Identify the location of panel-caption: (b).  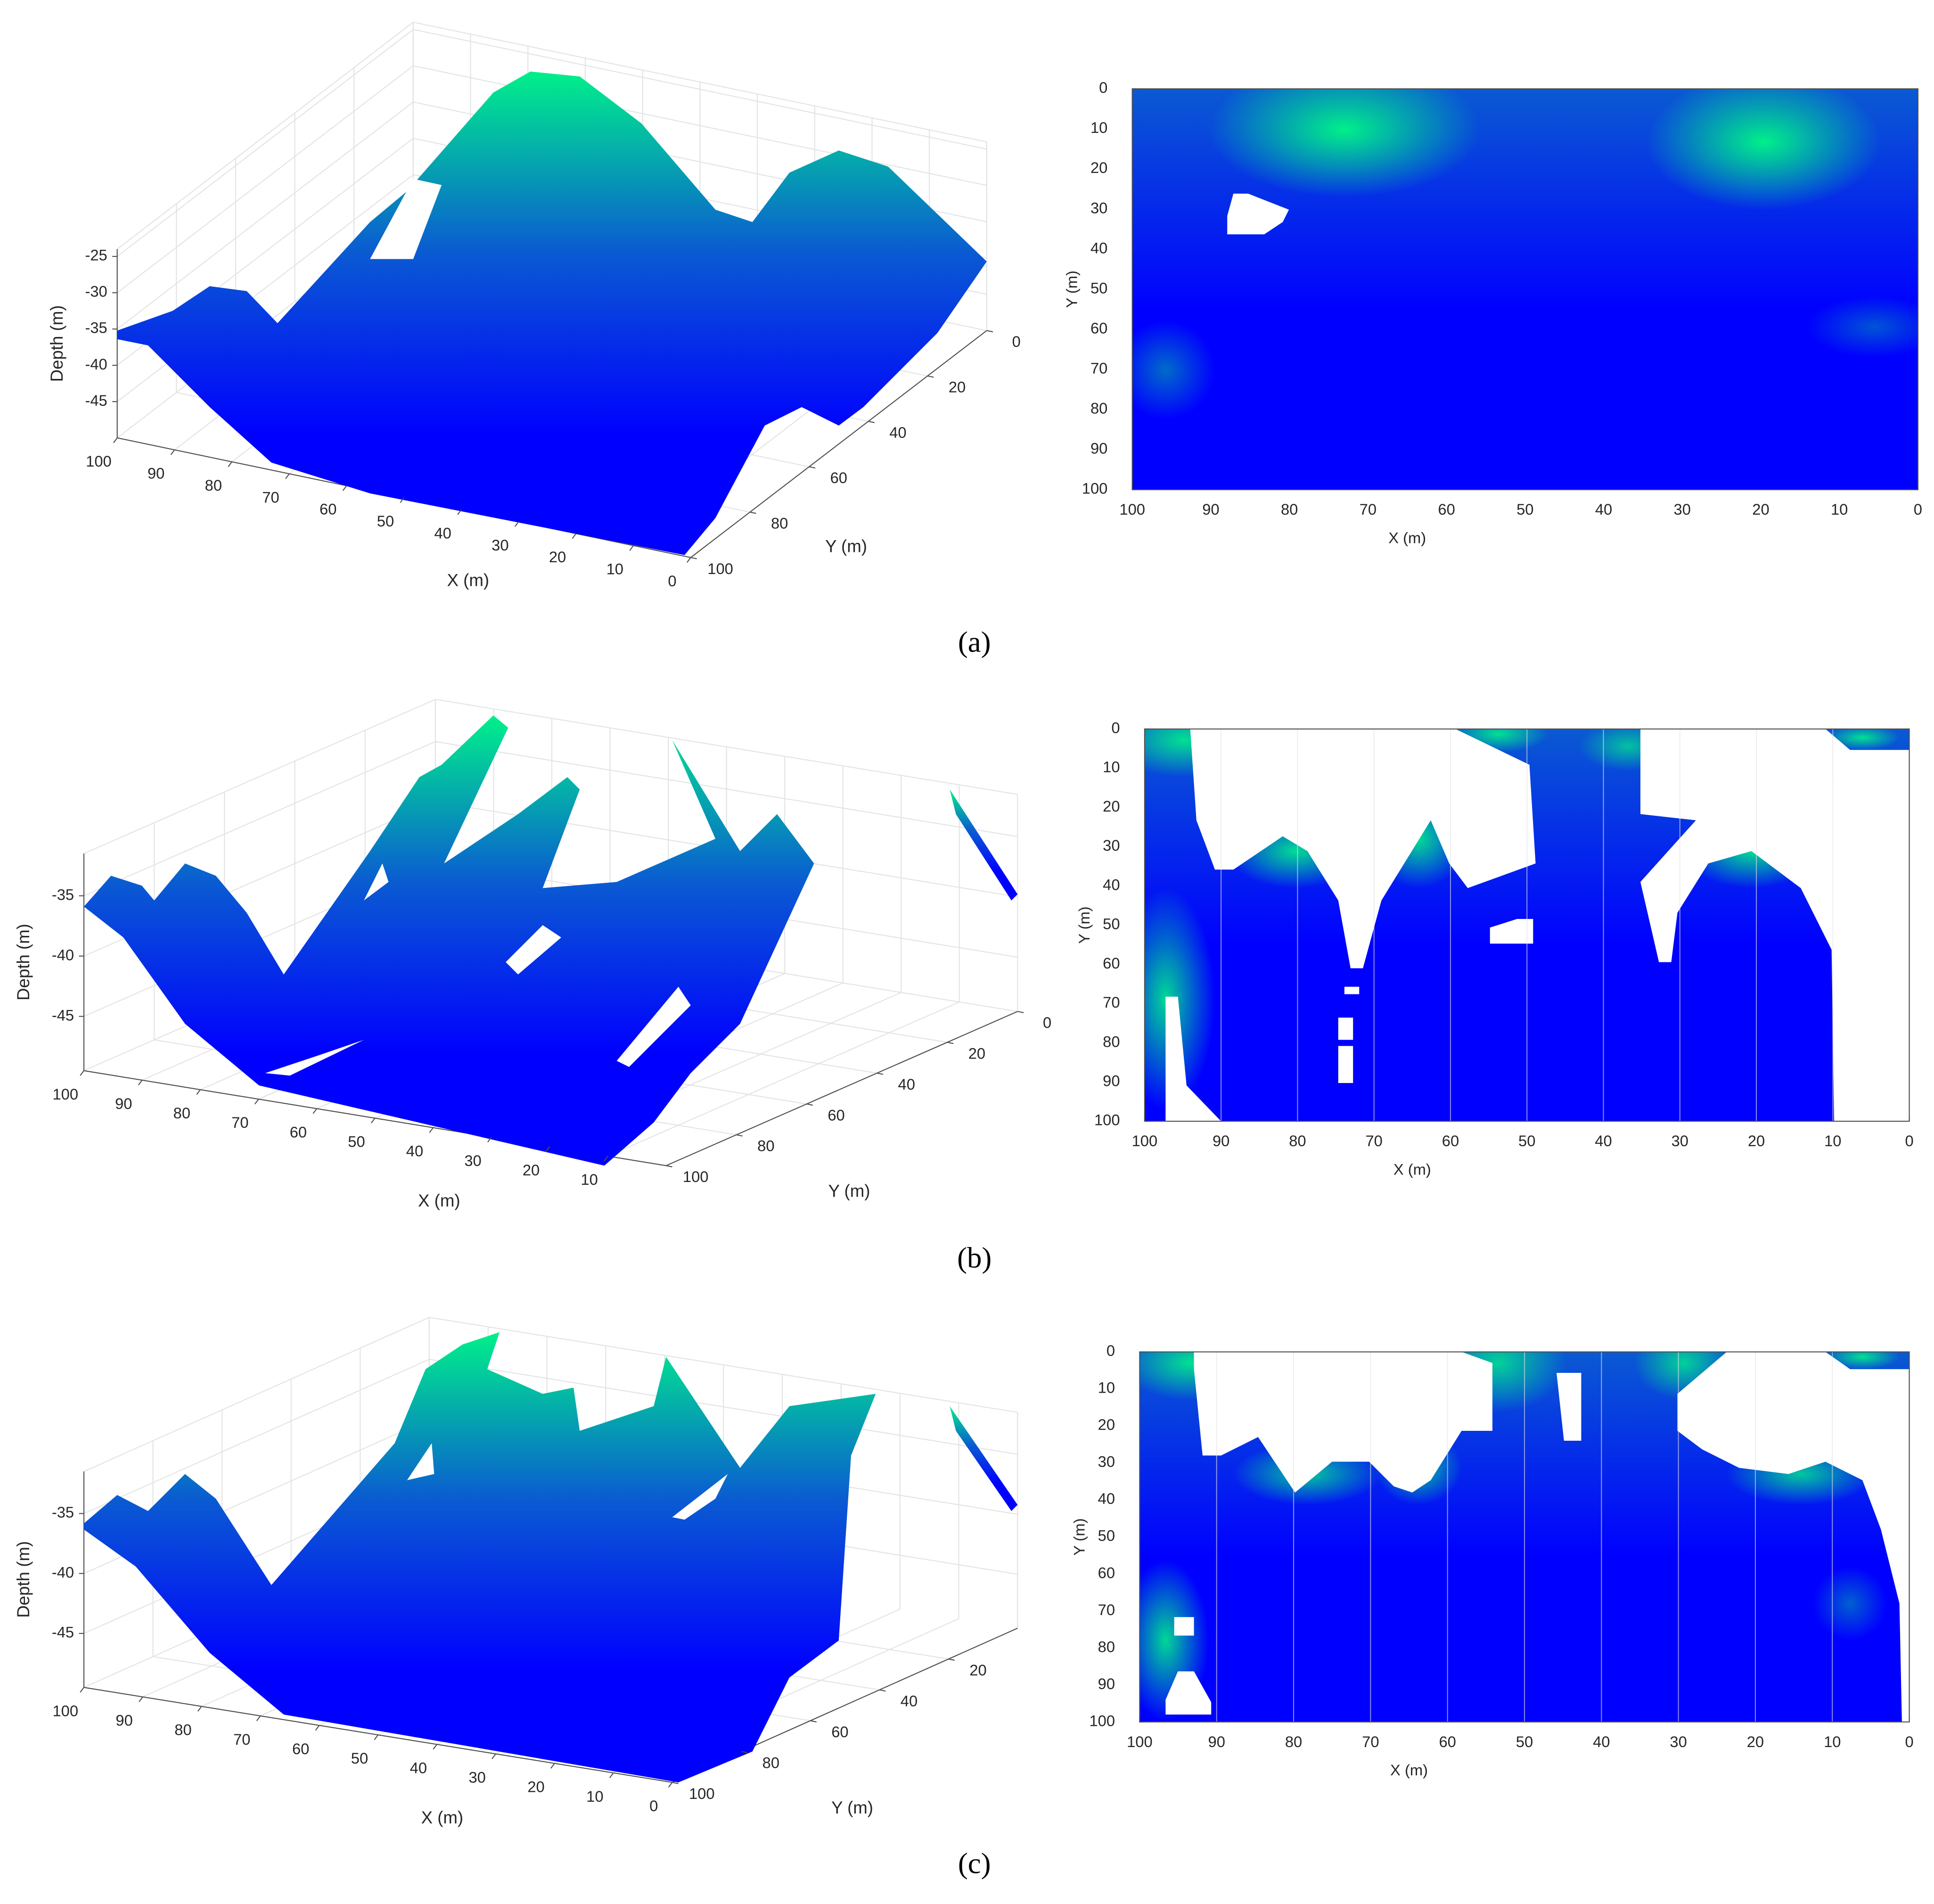
(975, 1257).